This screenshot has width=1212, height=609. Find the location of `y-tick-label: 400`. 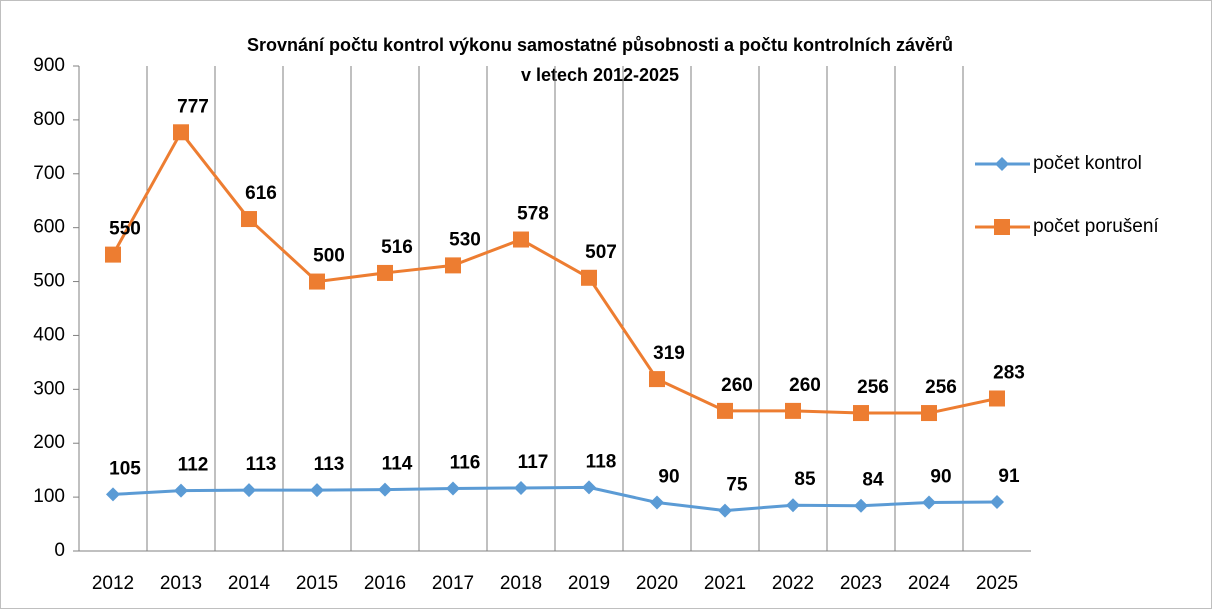

y-tick-label: 400 is located at coordinates (49, 334).